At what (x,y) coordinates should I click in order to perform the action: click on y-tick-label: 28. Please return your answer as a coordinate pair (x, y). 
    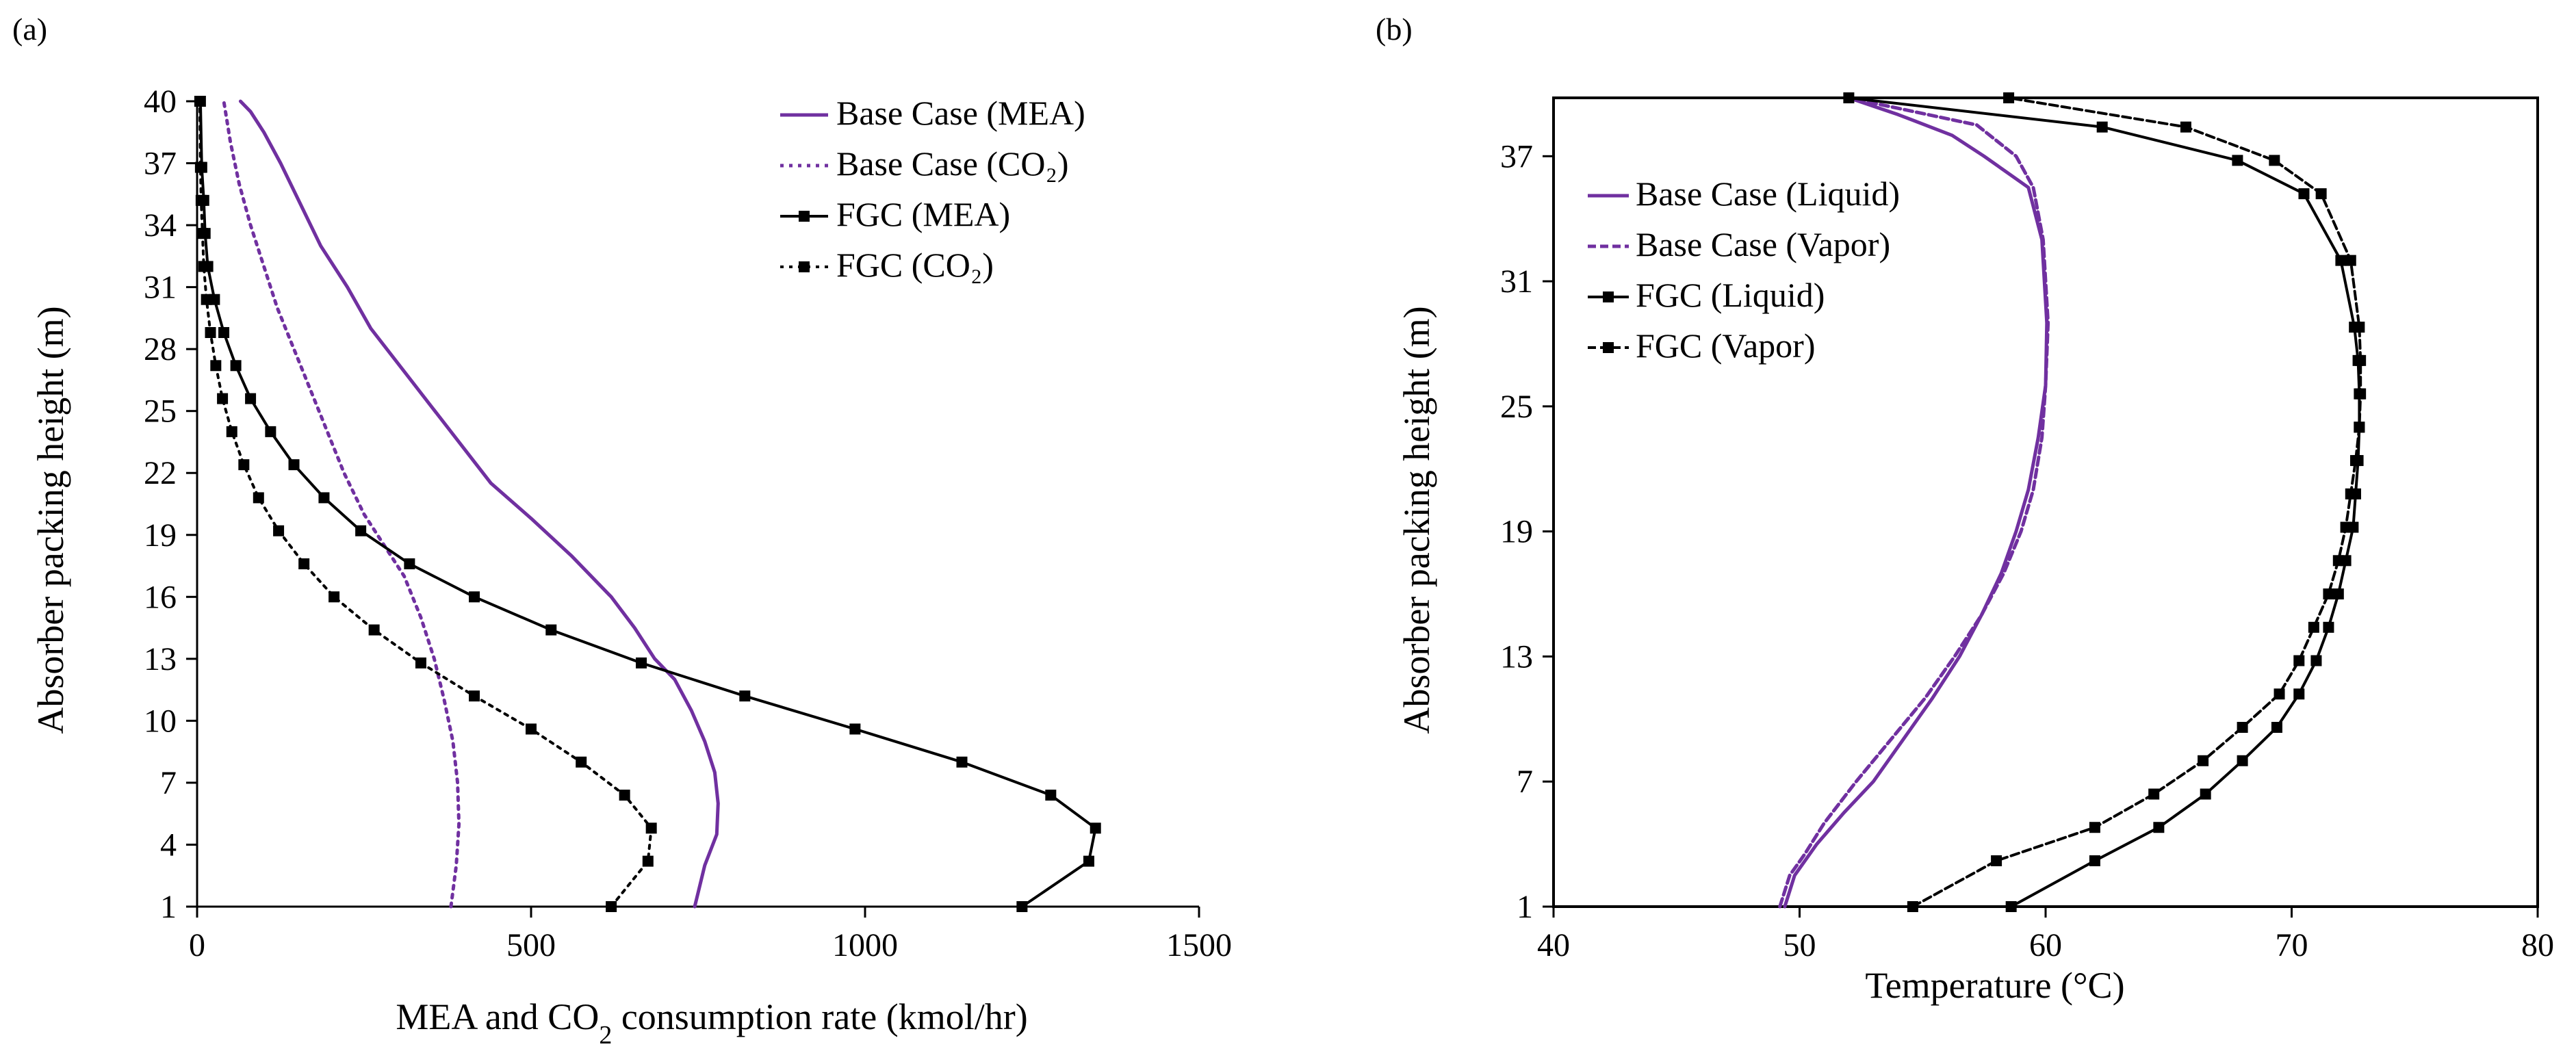
    Looking at the image, I should click on (160, 349).